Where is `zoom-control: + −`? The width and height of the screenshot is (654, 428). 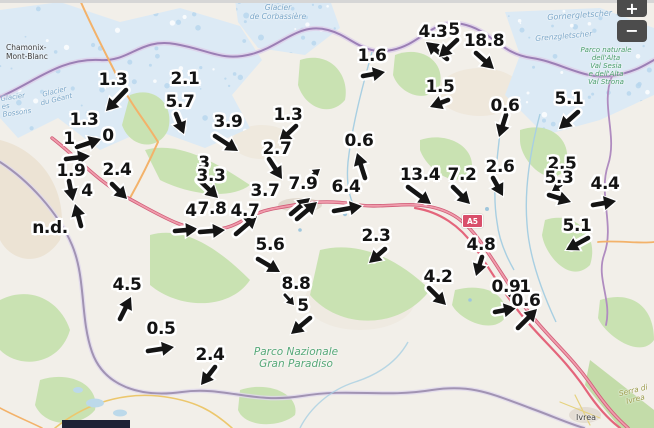
zoom-control: + − is located at coordinates (632, 21).